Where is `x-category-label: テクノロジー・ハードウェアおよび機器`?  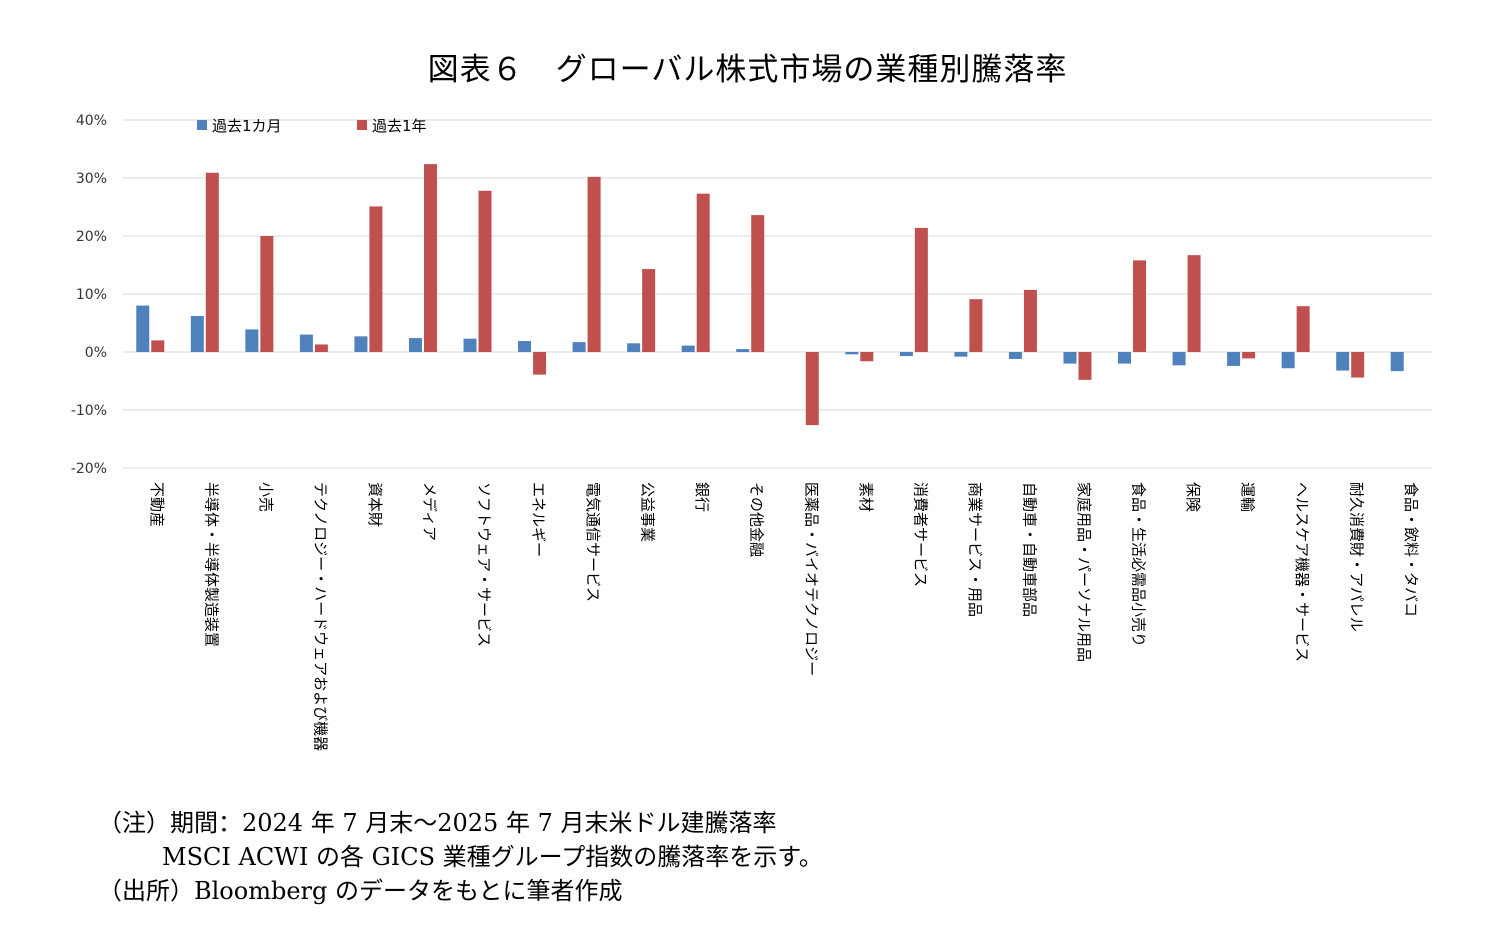 x-category-label: テクノロジー・ハードウェアおよび機器 is located at coordinates (320, 616).